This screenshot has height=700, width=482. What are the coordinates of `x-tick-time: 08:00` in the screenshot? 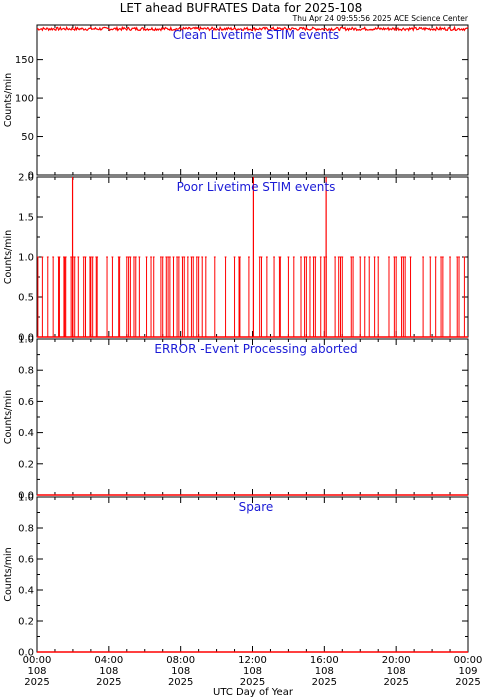 It's located at (180, 660).